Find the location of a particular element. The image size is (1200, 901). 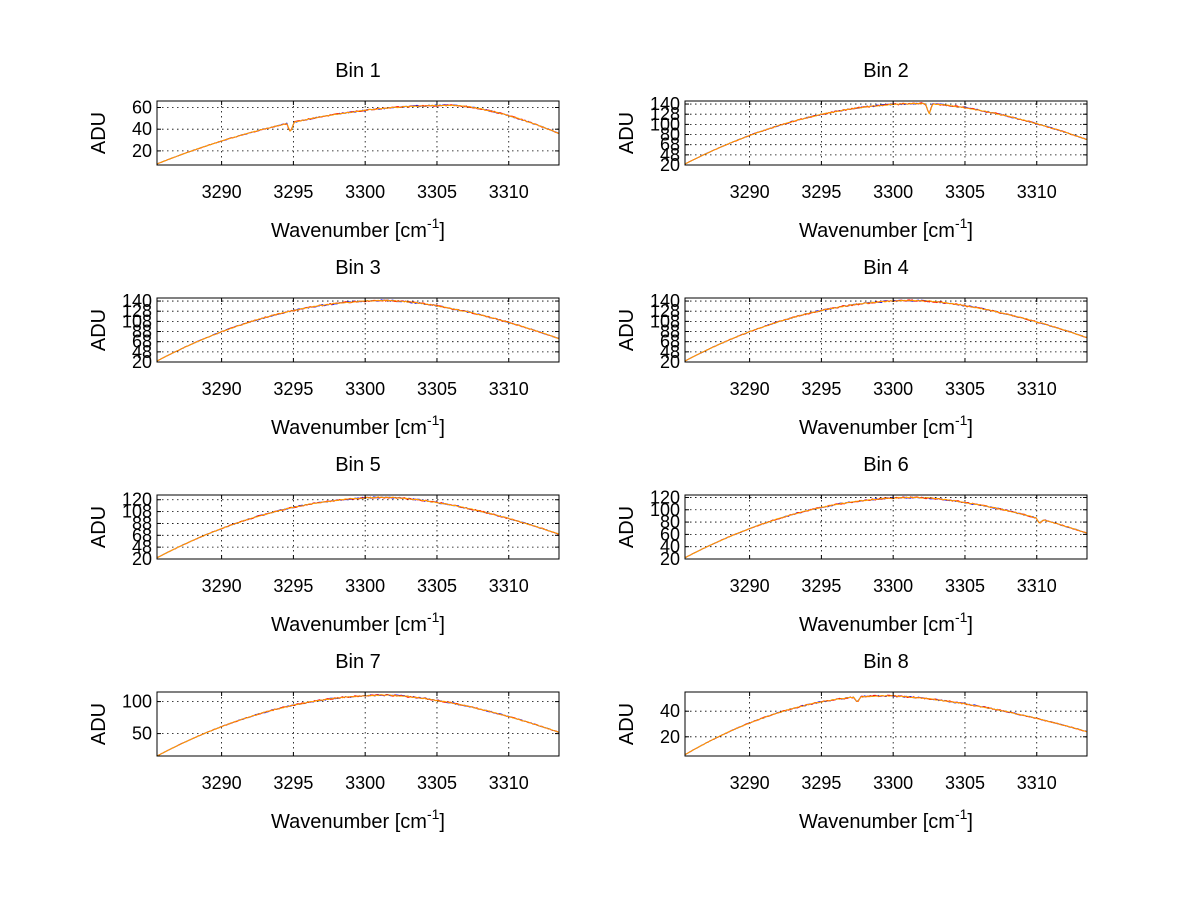

subplot-title: Bin 1 is located at coordinates (358, 71).